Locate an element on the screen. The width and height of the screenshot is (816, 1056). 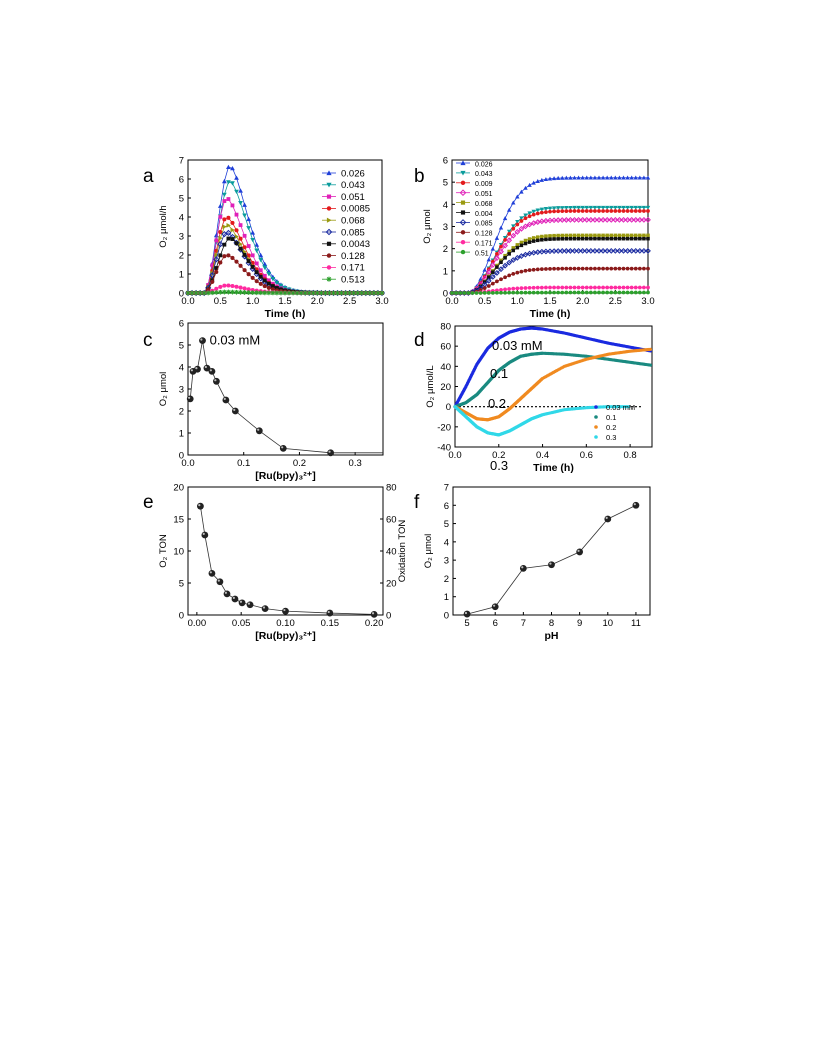
y-tick-label: 60 is located at coordinates (445, 347).